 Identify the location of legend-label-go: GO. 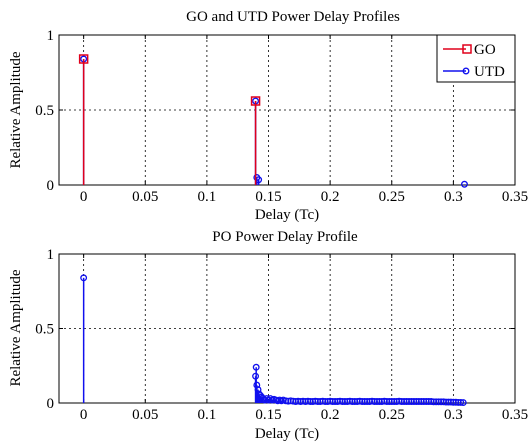
(485, 50).